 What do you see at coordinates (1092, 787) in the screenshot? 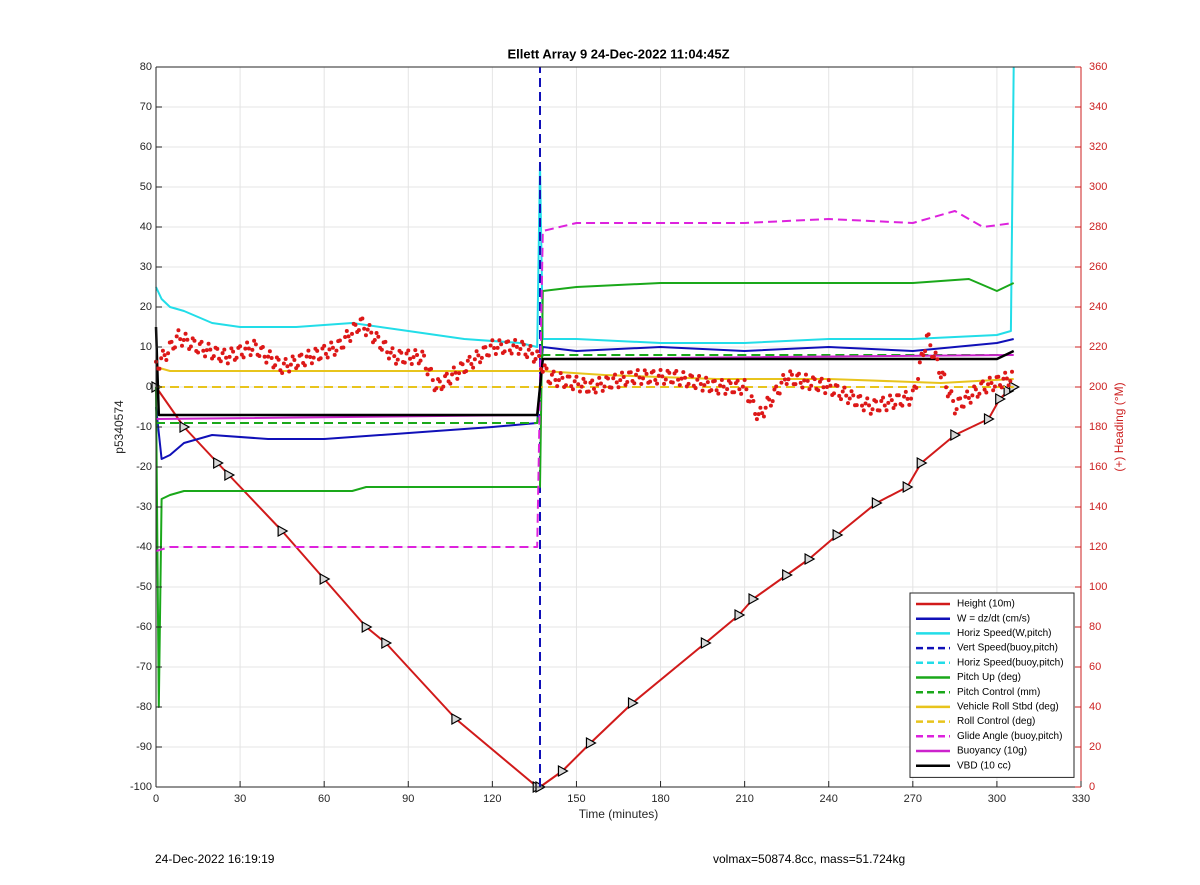
I see `y2-tick-label: 0` at bounding box center [1092, 787].